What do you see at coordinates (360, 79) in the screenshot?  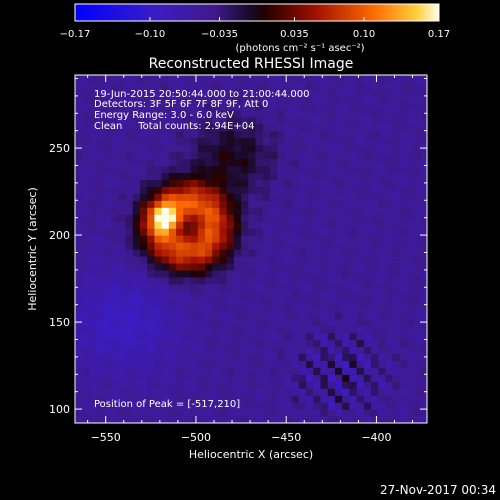 I see `heatmap-cell-1999` at bounding box center [360, 79].